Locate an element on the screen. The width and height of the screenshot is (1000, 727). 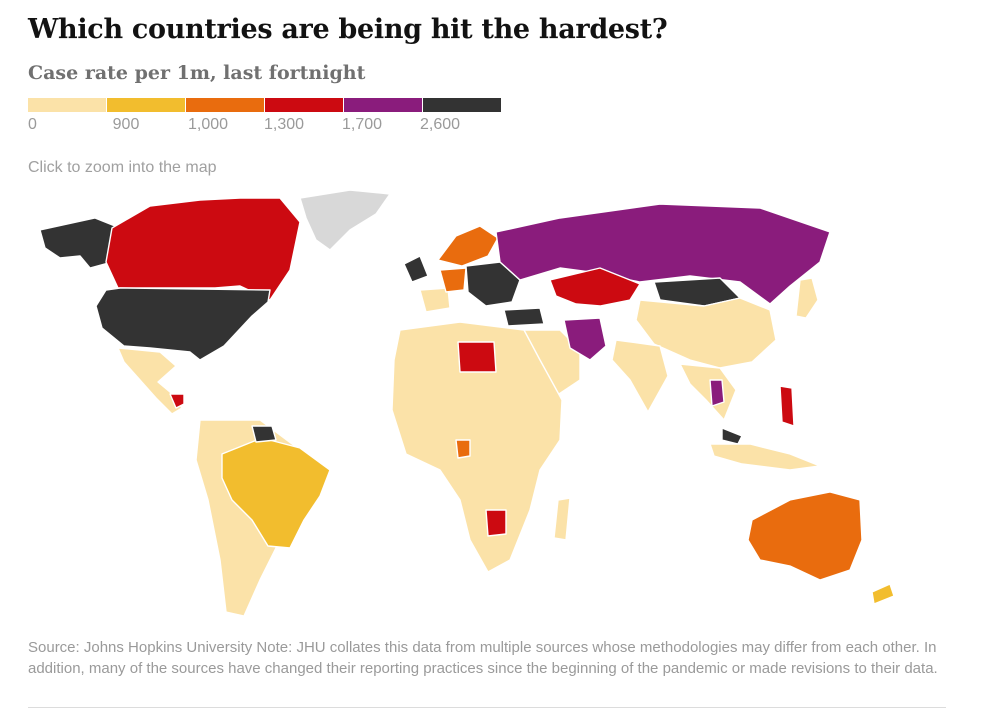
chart-subtitle: Case rate per 1m, last fortnight is located at coordinates (197, 73).